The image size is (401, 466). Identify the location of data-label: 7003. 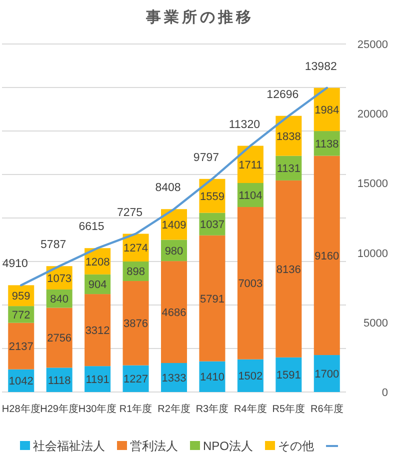
(250, 284).